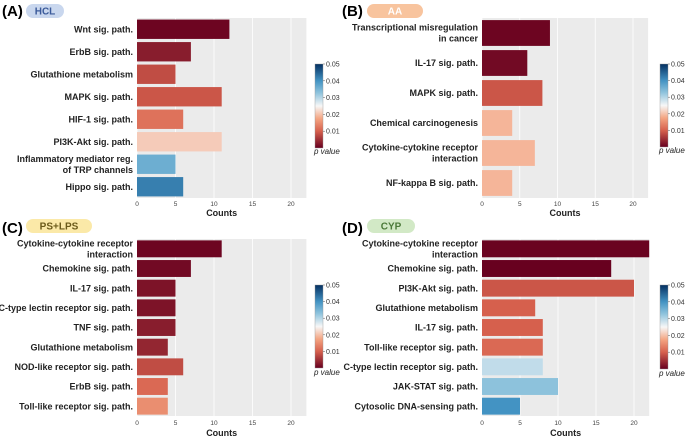  I want to click on category-label: Chemical carcinogenesis, so click(424, 123).